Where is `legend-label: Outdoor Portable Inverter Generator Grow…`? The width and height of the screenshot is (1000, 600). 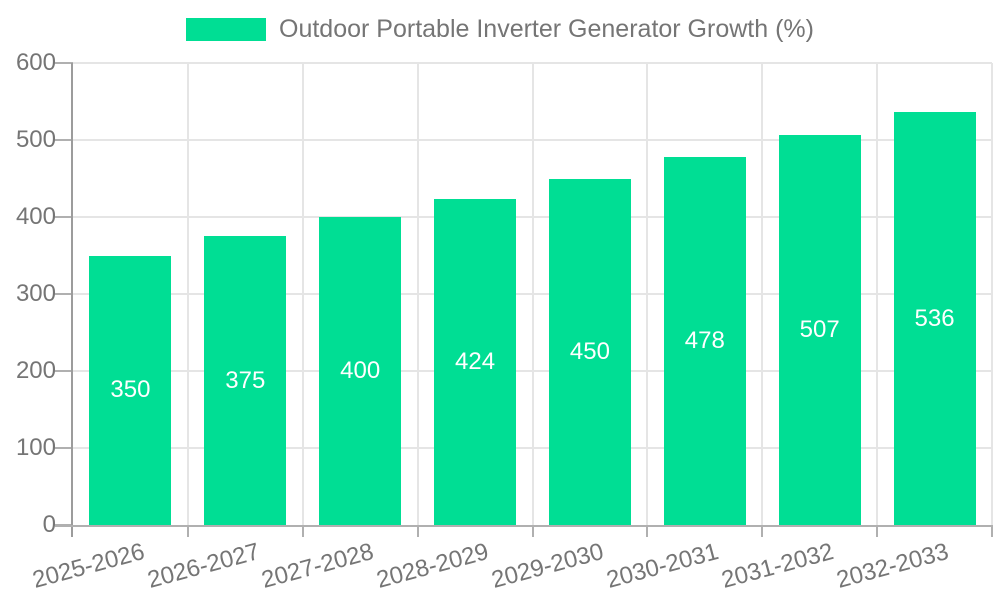 legend-label: Outdoor Portable Inverter Generator Grow… is located at coordinates (546, 29).